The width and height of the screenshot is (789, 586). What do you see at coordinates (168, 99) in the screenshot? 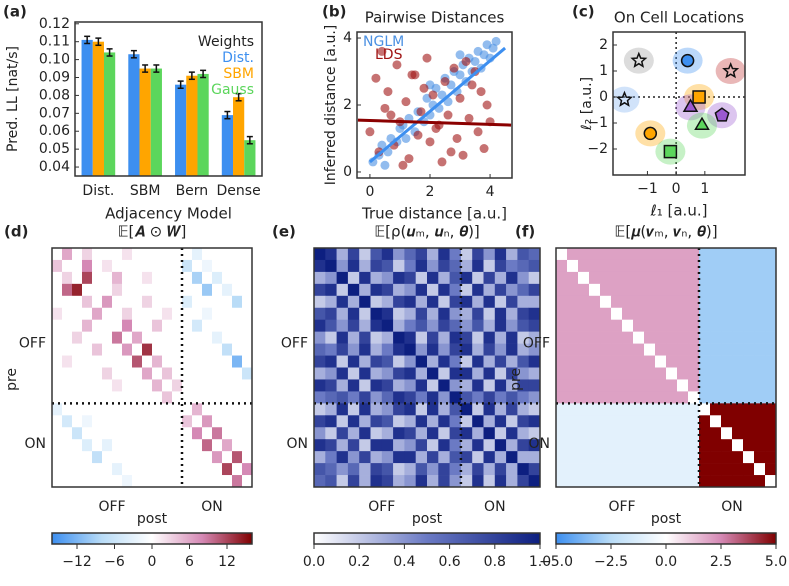
I see `plot-frame` at bounding box center [168, 99].